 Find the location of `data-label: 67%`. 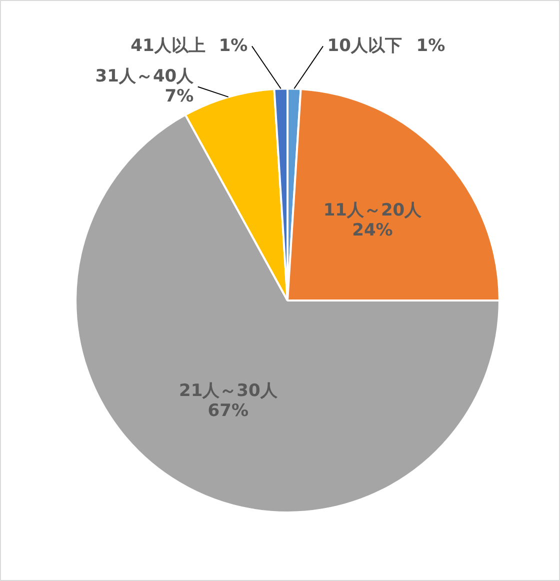

data-label: 67% is located at coordinates (228, 410).